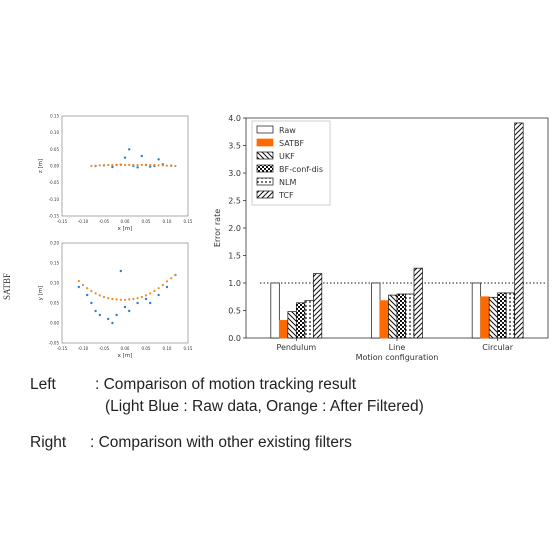 The width and height of the screenshot is (560, 560). I want to click on legend-label: NLM, so click(287, 182).